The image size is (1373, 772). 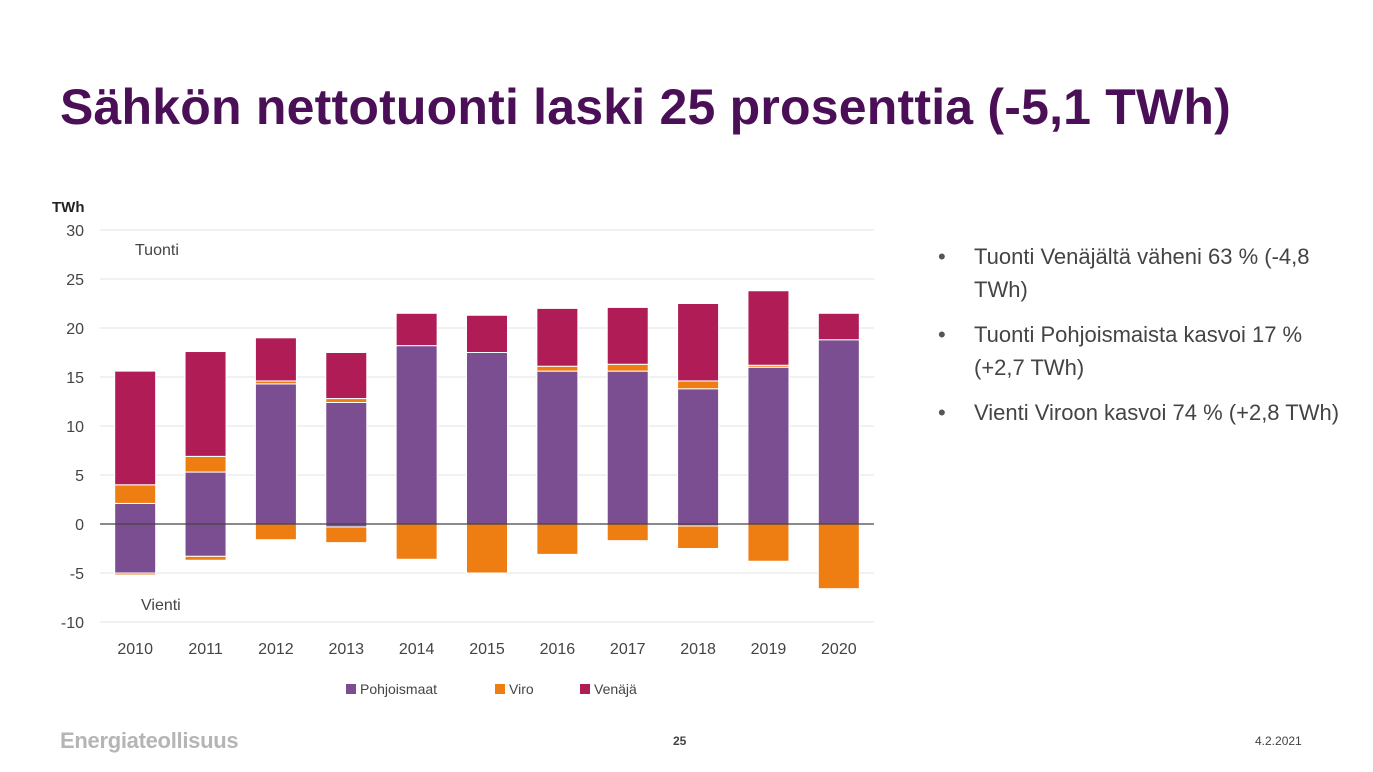 I want to click on bar-venäjä-2013-import, so click(x=346, y=376).